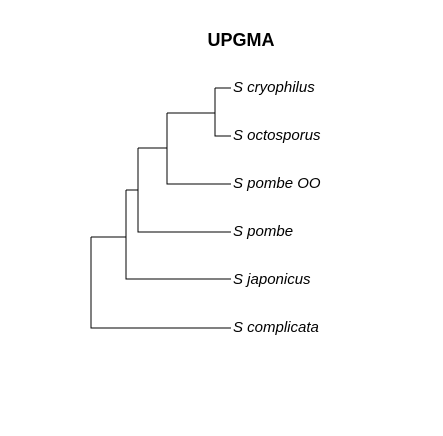 Image resolution: width=443 pixels, height=436 pixels. What do you see at coordinates (277, 135) in the screenshot?
I see `leaf-label-s-octosporus: S octosporus` at bounding box center [277, 135].